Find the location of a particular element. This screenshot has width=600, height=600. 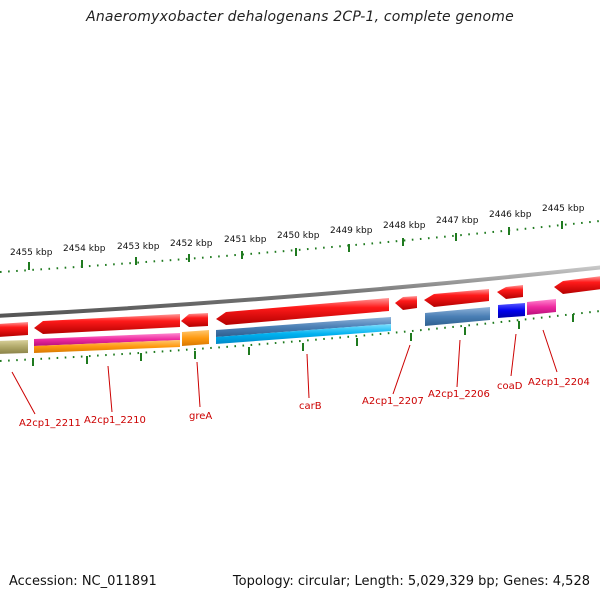

scale-label: 2446 kbp is located at coordinates (510, 215).